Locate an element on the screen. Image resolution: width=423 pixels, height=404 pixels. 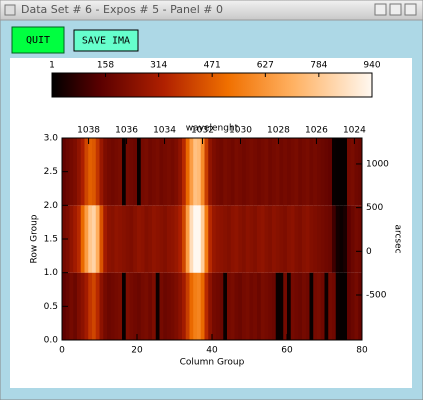
y2-tick-label: -500 is located at coordinates (376, 296).